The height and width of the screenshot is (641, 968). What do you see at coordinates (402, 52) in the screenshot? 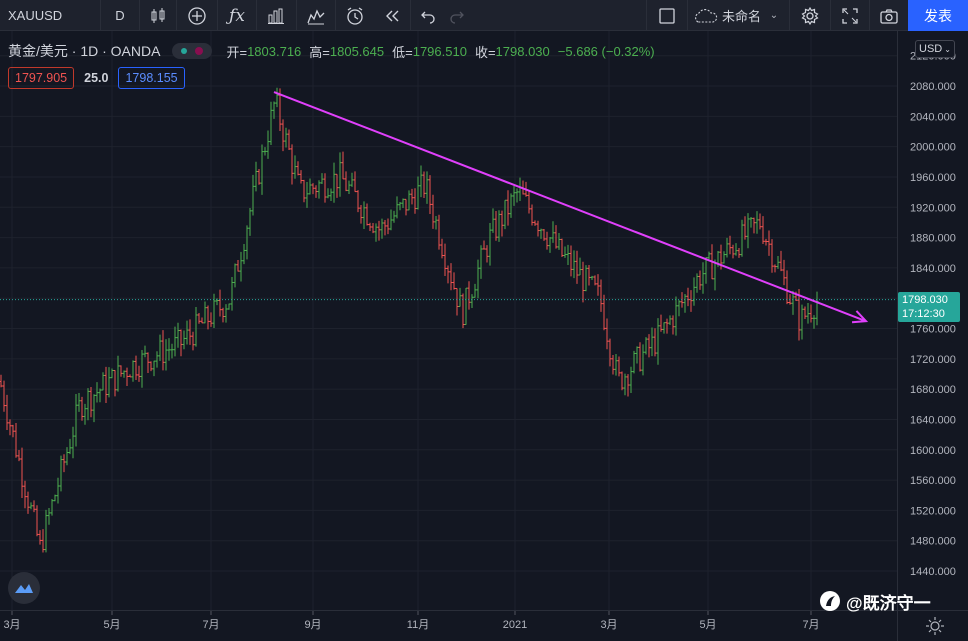
I see `low-label: 低=` at bounding box center [402, 52].